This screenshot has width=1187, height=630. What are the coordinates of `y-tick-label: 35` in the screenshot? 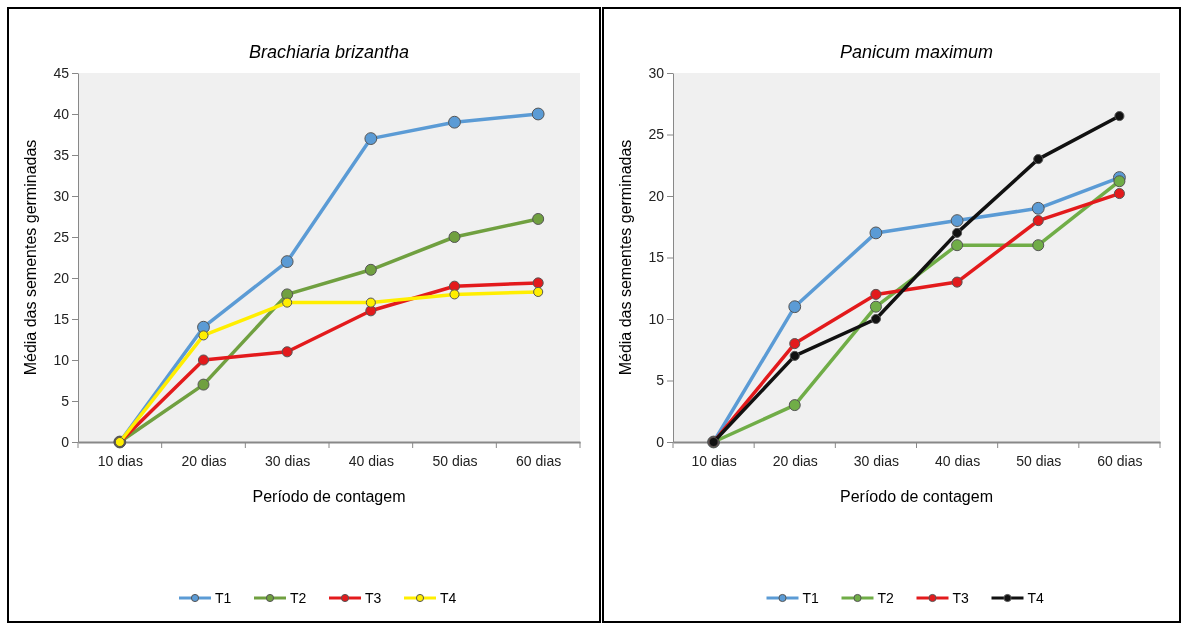 It's located at (61, 154).